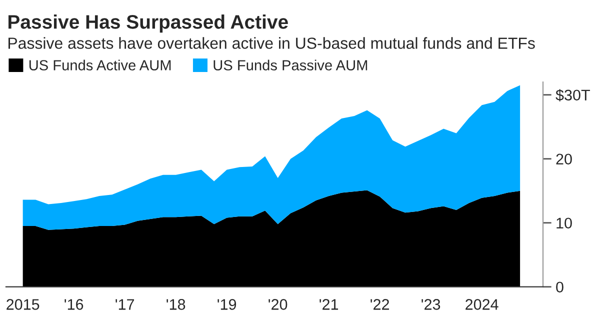 This screenshot has width=600, height=323. Describe the element at coordinates (291, 65) in the screenshot. I see `legend-label: US Funds Passive AUM` at that location.